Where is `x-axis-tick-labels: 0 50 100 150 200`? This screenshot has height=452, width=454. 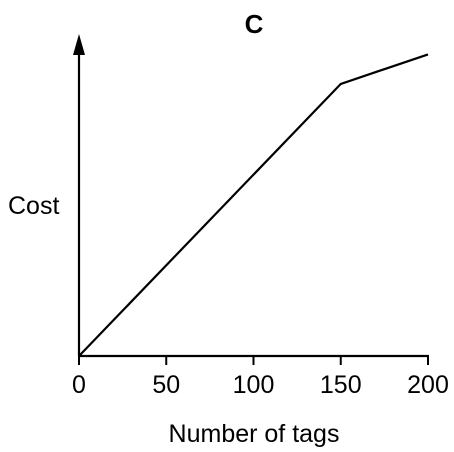 x-axis-tick-labels: 0 50 100 150 200 is located at coordinates (260, 385).